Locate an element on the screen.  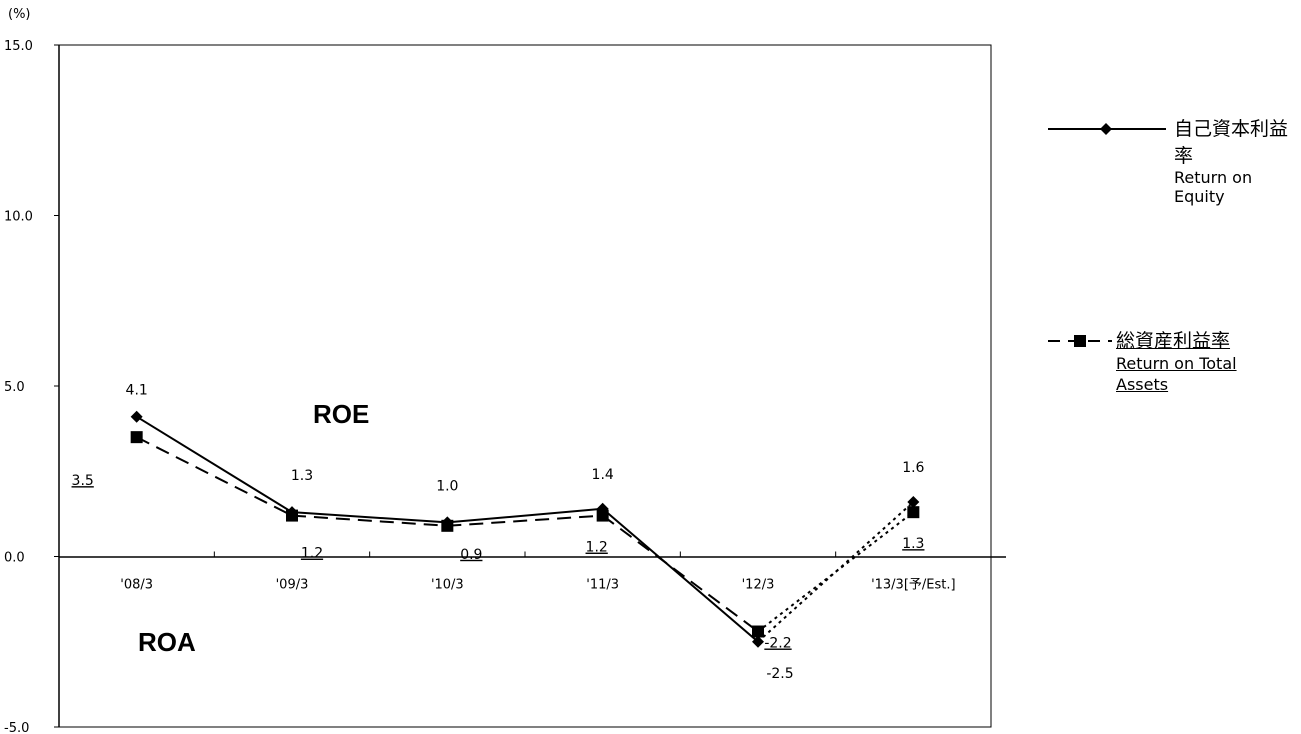
x-tick-label: '11/3 is located at coordinates (602, 585).